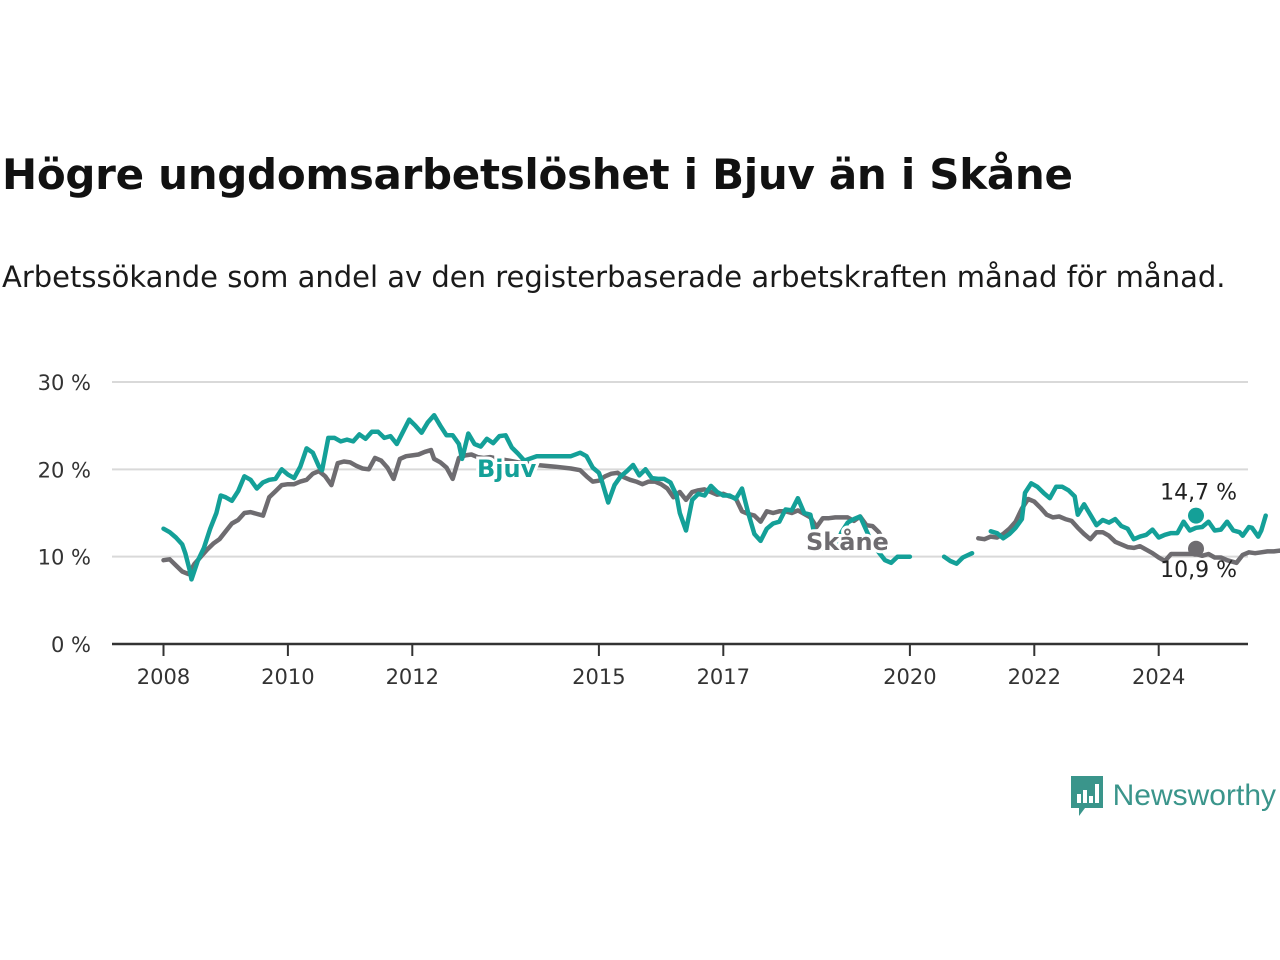  I want to click on y-tick-label: 0 %, so click(71, 645).